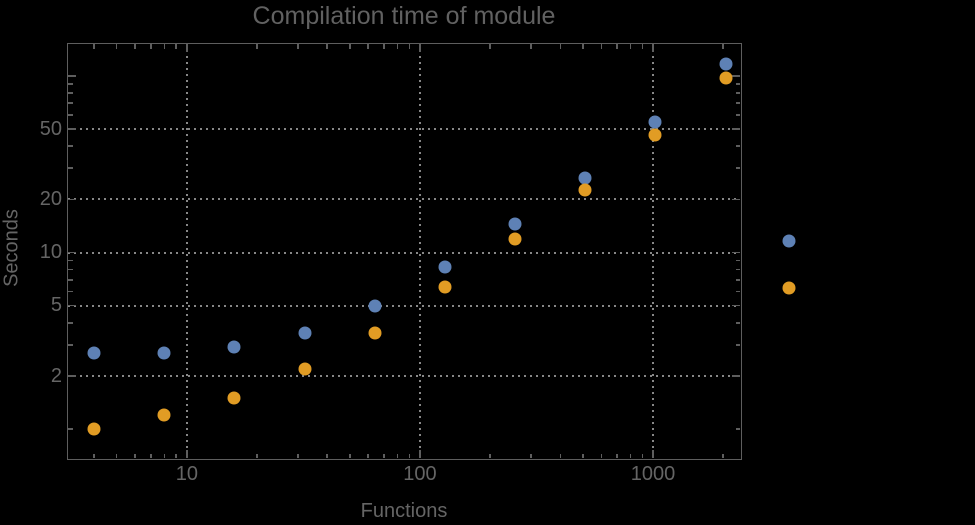 The height and width of the screenshot is (525, 975). What do you see at coordinates (187, 454) in the screenshot?
I see `x-major-tick` at bounding box center [187, 454].